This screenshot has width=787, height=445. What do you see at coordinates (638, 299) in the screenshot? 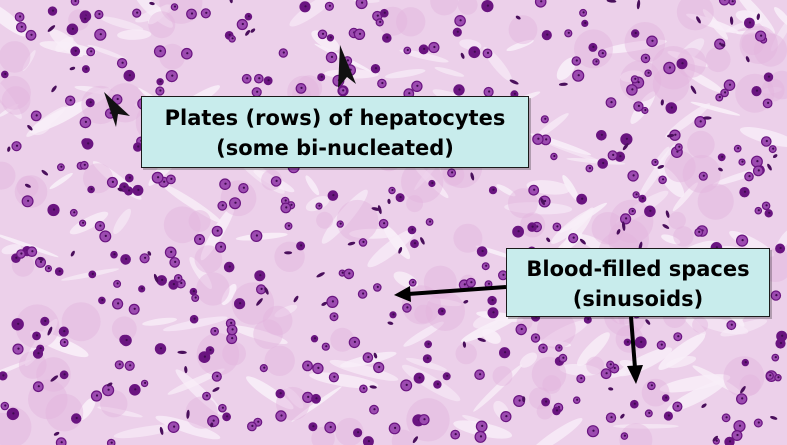
I see `sinusoids-label-line2: (sinusoids)` at bounding box center [638, 299].